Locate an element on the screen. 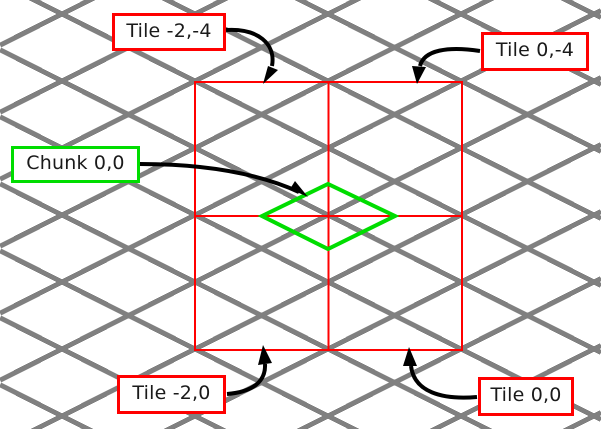 The height and width of the screenshot is (429, 601). arrow-to-chunk-0-0-head is located at coordinates (299, 189).